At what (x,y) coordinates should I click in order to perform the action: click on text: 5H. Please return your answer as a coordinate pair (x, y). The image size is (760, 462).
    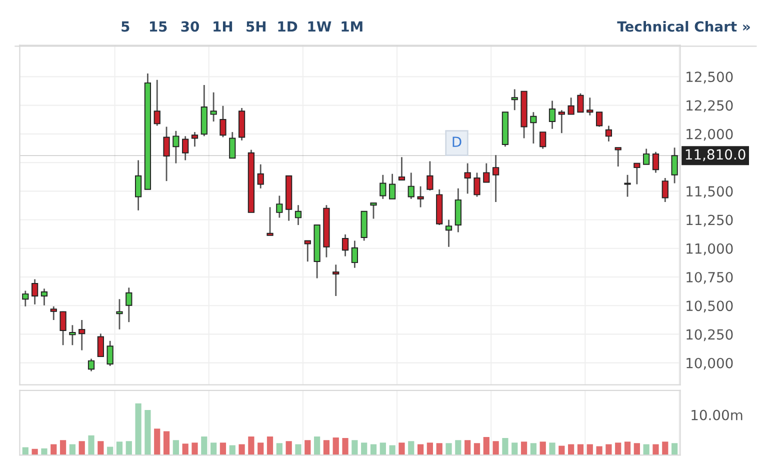
    Looking at the image, I should click on (256, 26).